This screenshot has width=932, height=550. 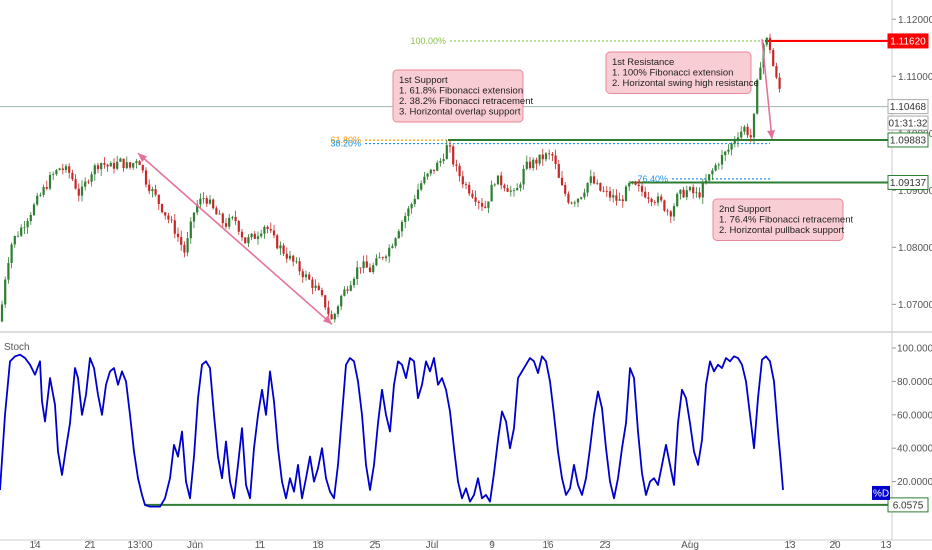 I want to click on stoch-level-tag: 6.0575, so click(x=908, y=505).